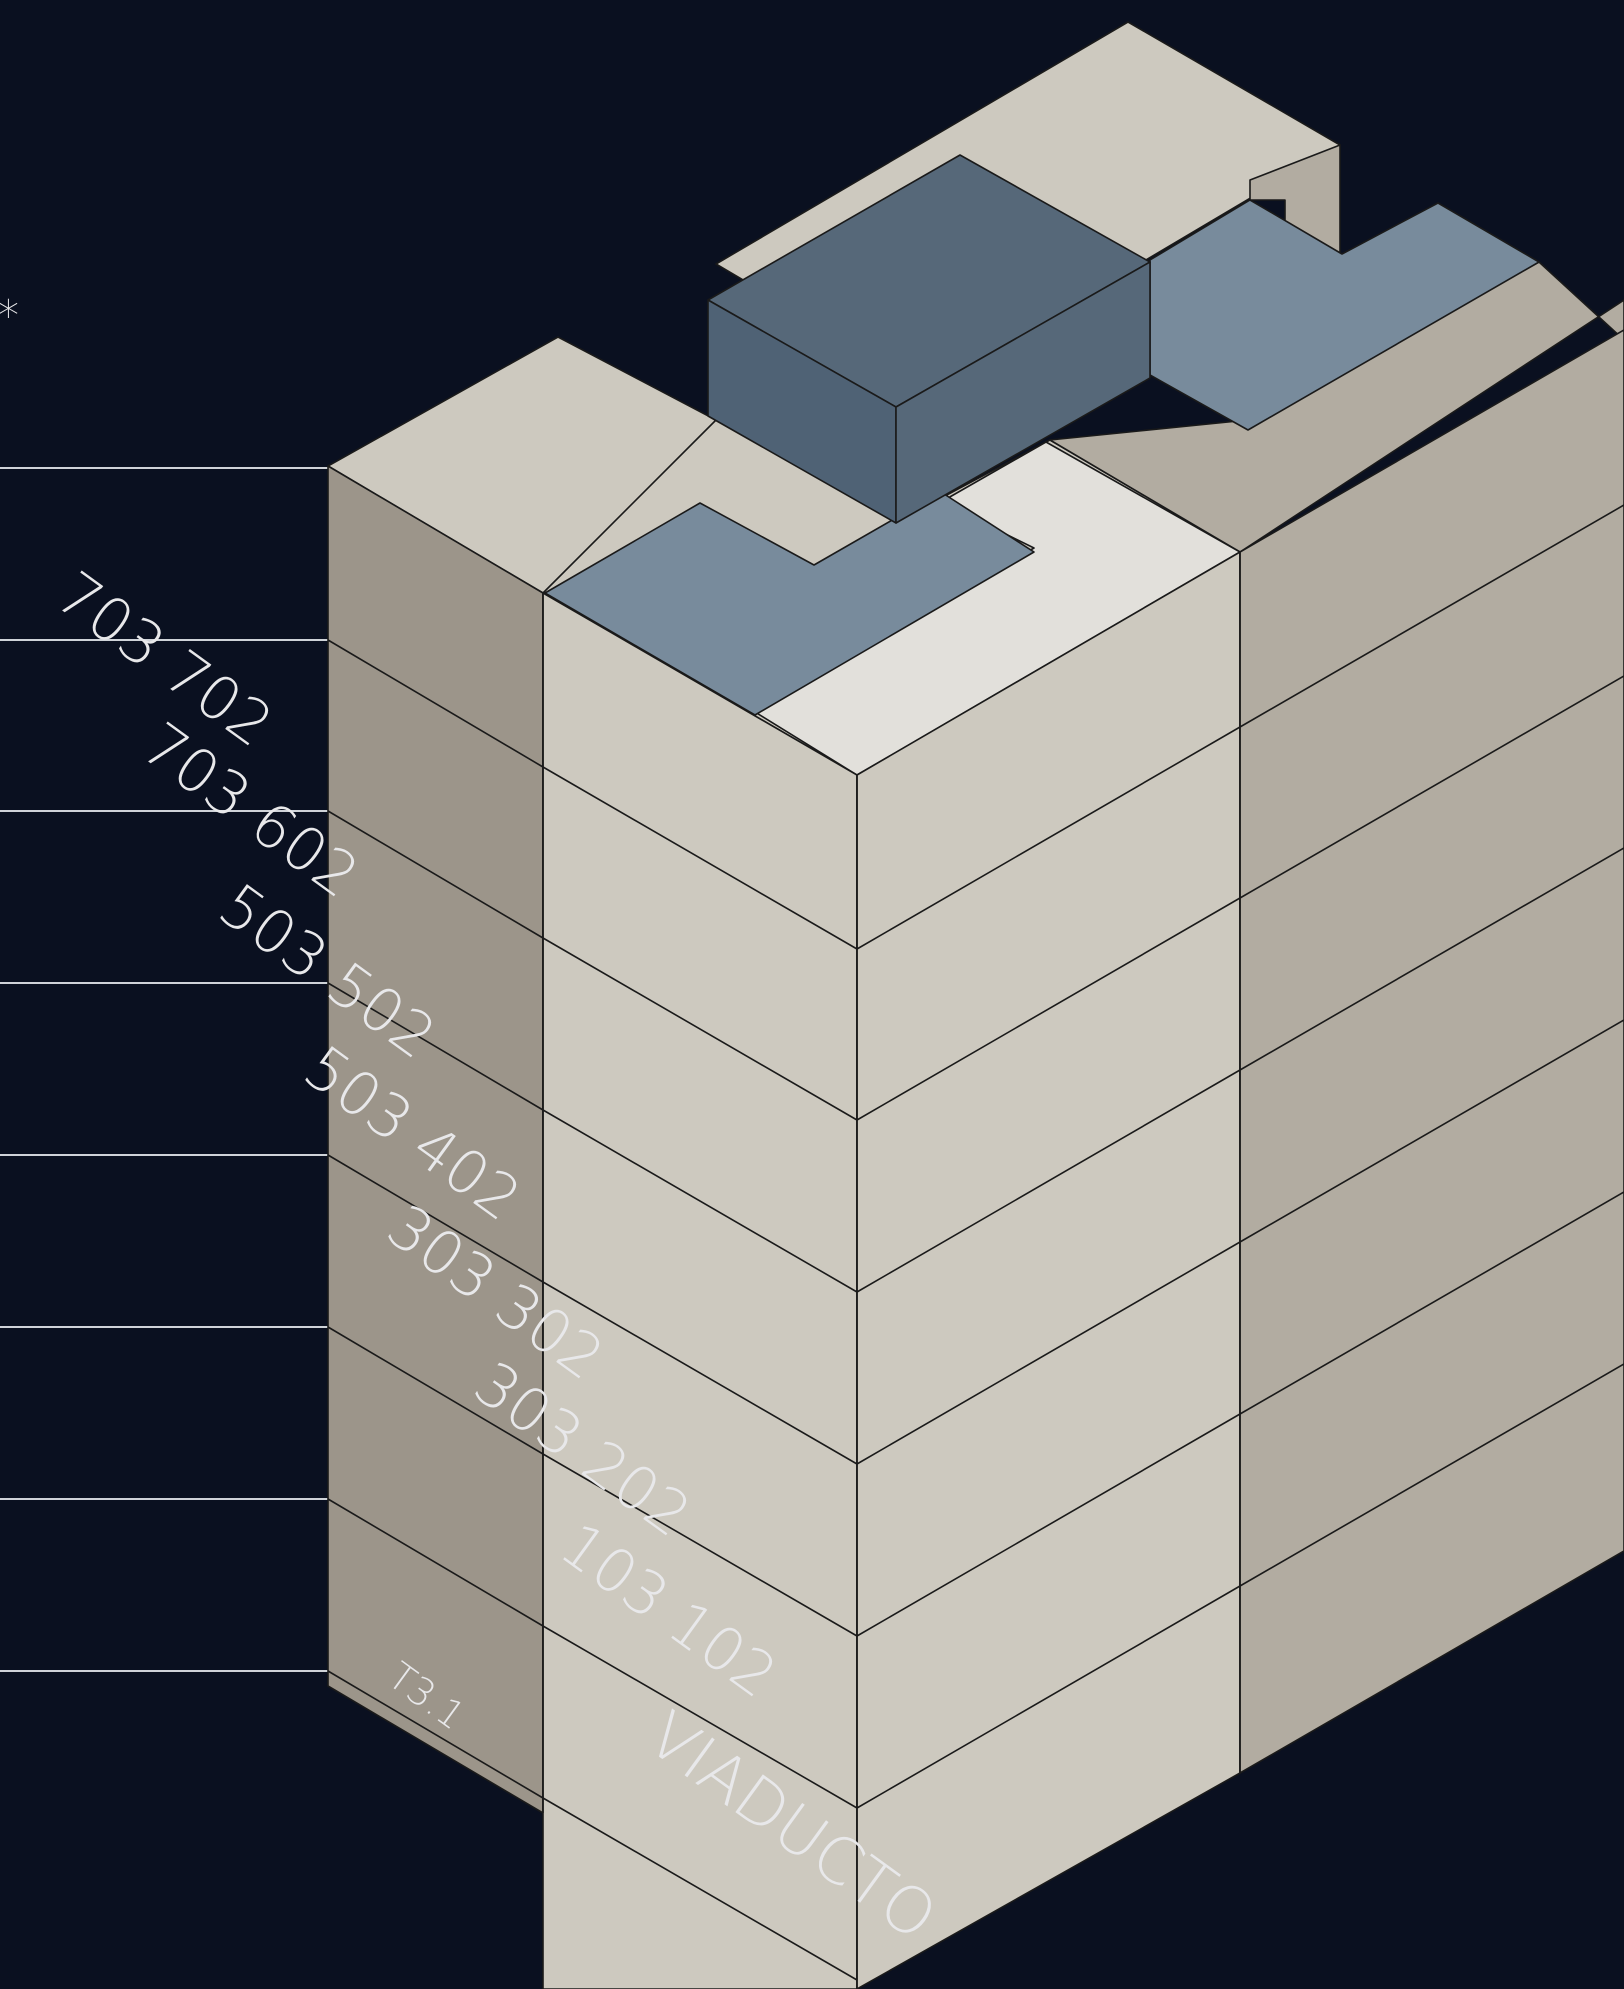  I want to click on terrace-blue-back, so click(1344, 315).